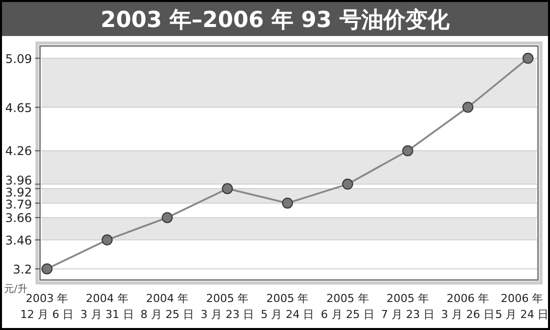  Describe the element at coordinates (18, 218) in the screenshot. I see `y-tick-label: 3.66` at that location.